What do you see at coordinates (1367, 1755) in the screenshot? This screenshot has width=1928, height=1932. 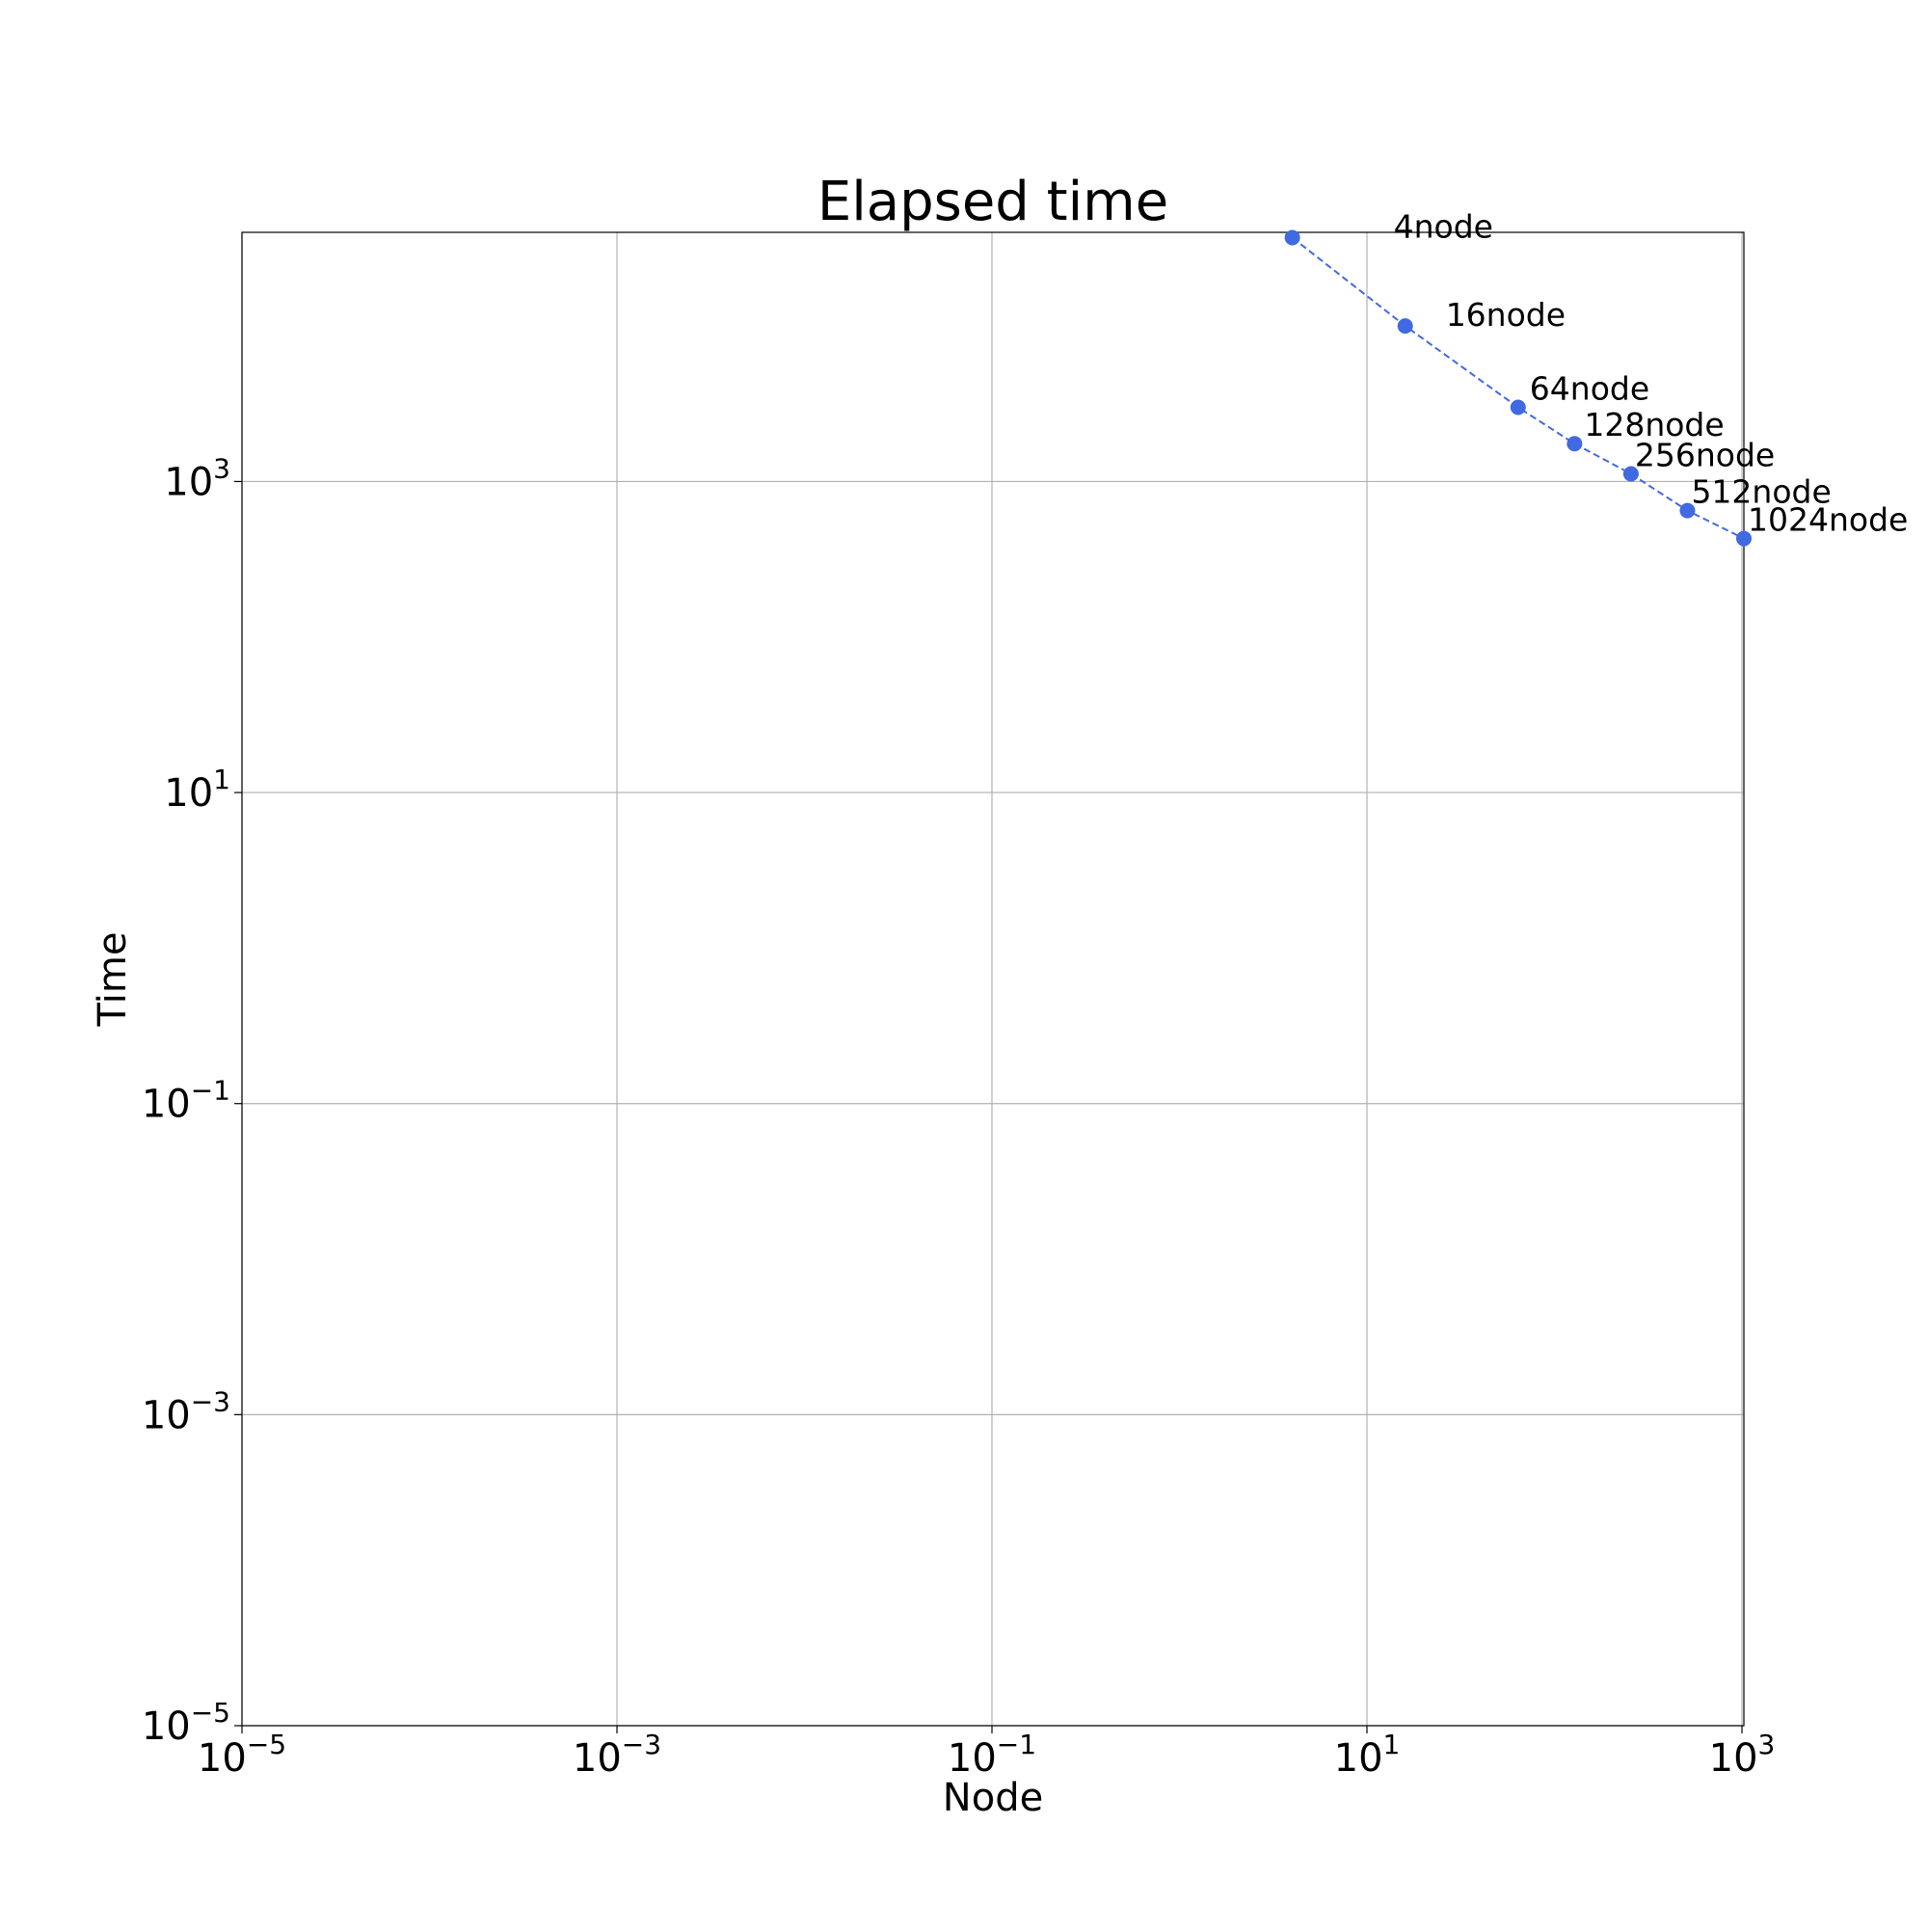 I see `x-tick-label: 10¹` at bounding box center [1367, 1755].